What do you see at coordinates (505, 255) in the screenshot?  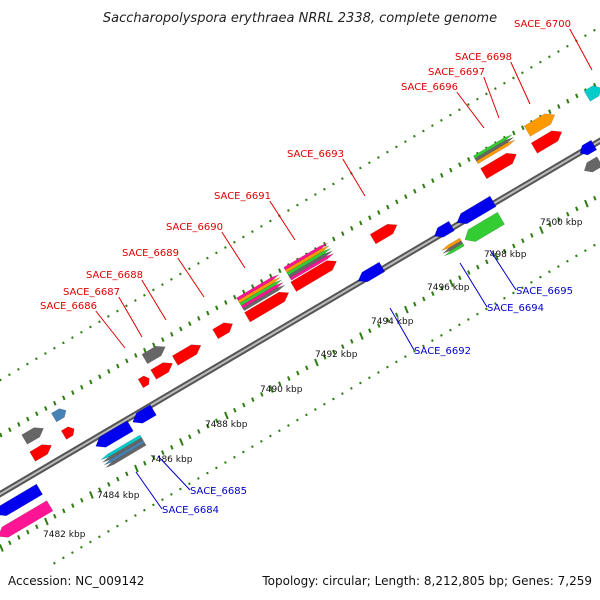 I see `scale-label: 7498 kbp` at bounding box center [505, 255].